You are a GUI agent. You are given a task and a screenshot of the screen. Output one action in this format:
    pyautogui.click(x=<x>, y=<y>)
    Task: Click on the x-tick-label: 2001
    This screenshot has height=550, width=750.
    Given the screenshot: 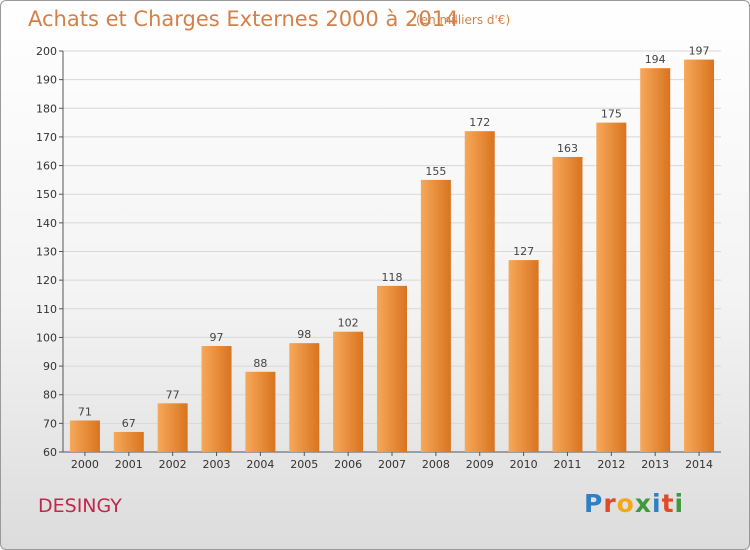 What is the action you would take?
    pyautogui.click(x=129, y=464)
    